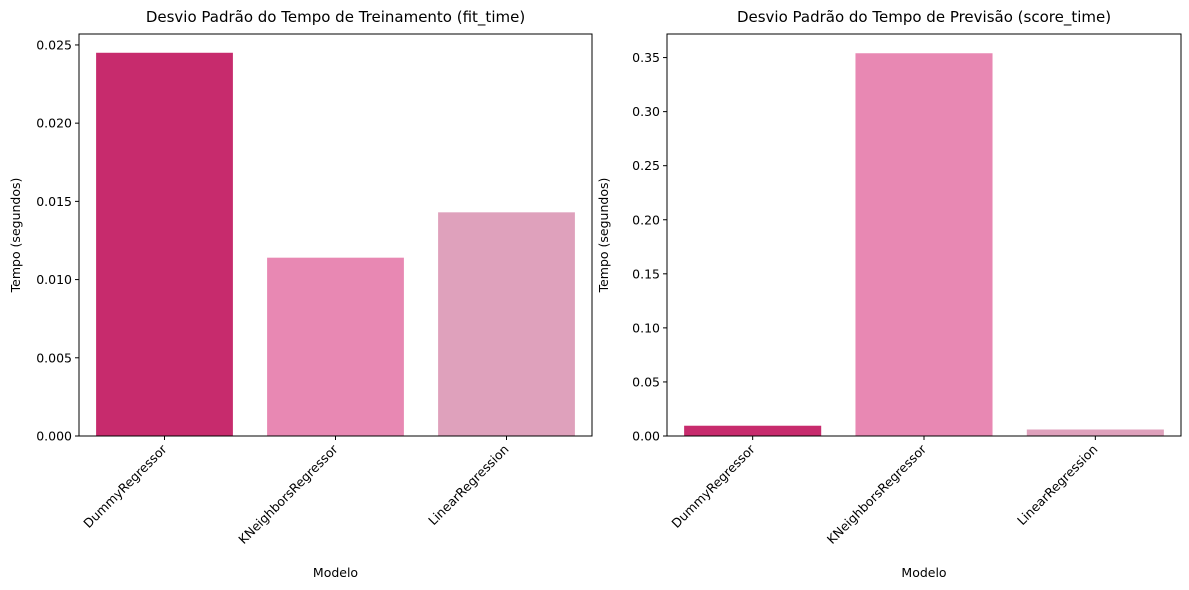 Image resolution: width=1189 pixels, height=590 pixels. I want to click on y-tick-label: 0.30, so click(646, 111).